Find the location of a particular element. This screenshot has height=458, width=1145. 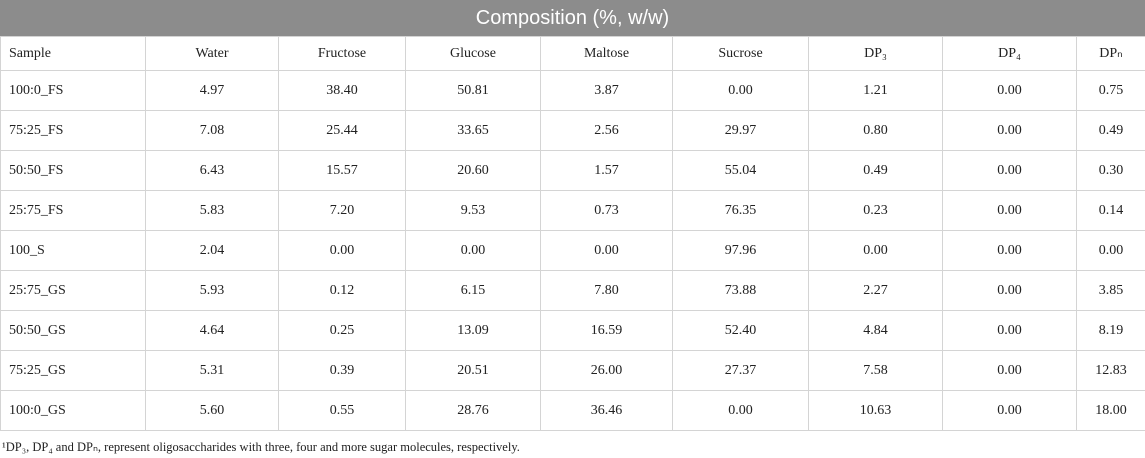

sample-cell: 100:0_GS is located at coordinates (73, 410).